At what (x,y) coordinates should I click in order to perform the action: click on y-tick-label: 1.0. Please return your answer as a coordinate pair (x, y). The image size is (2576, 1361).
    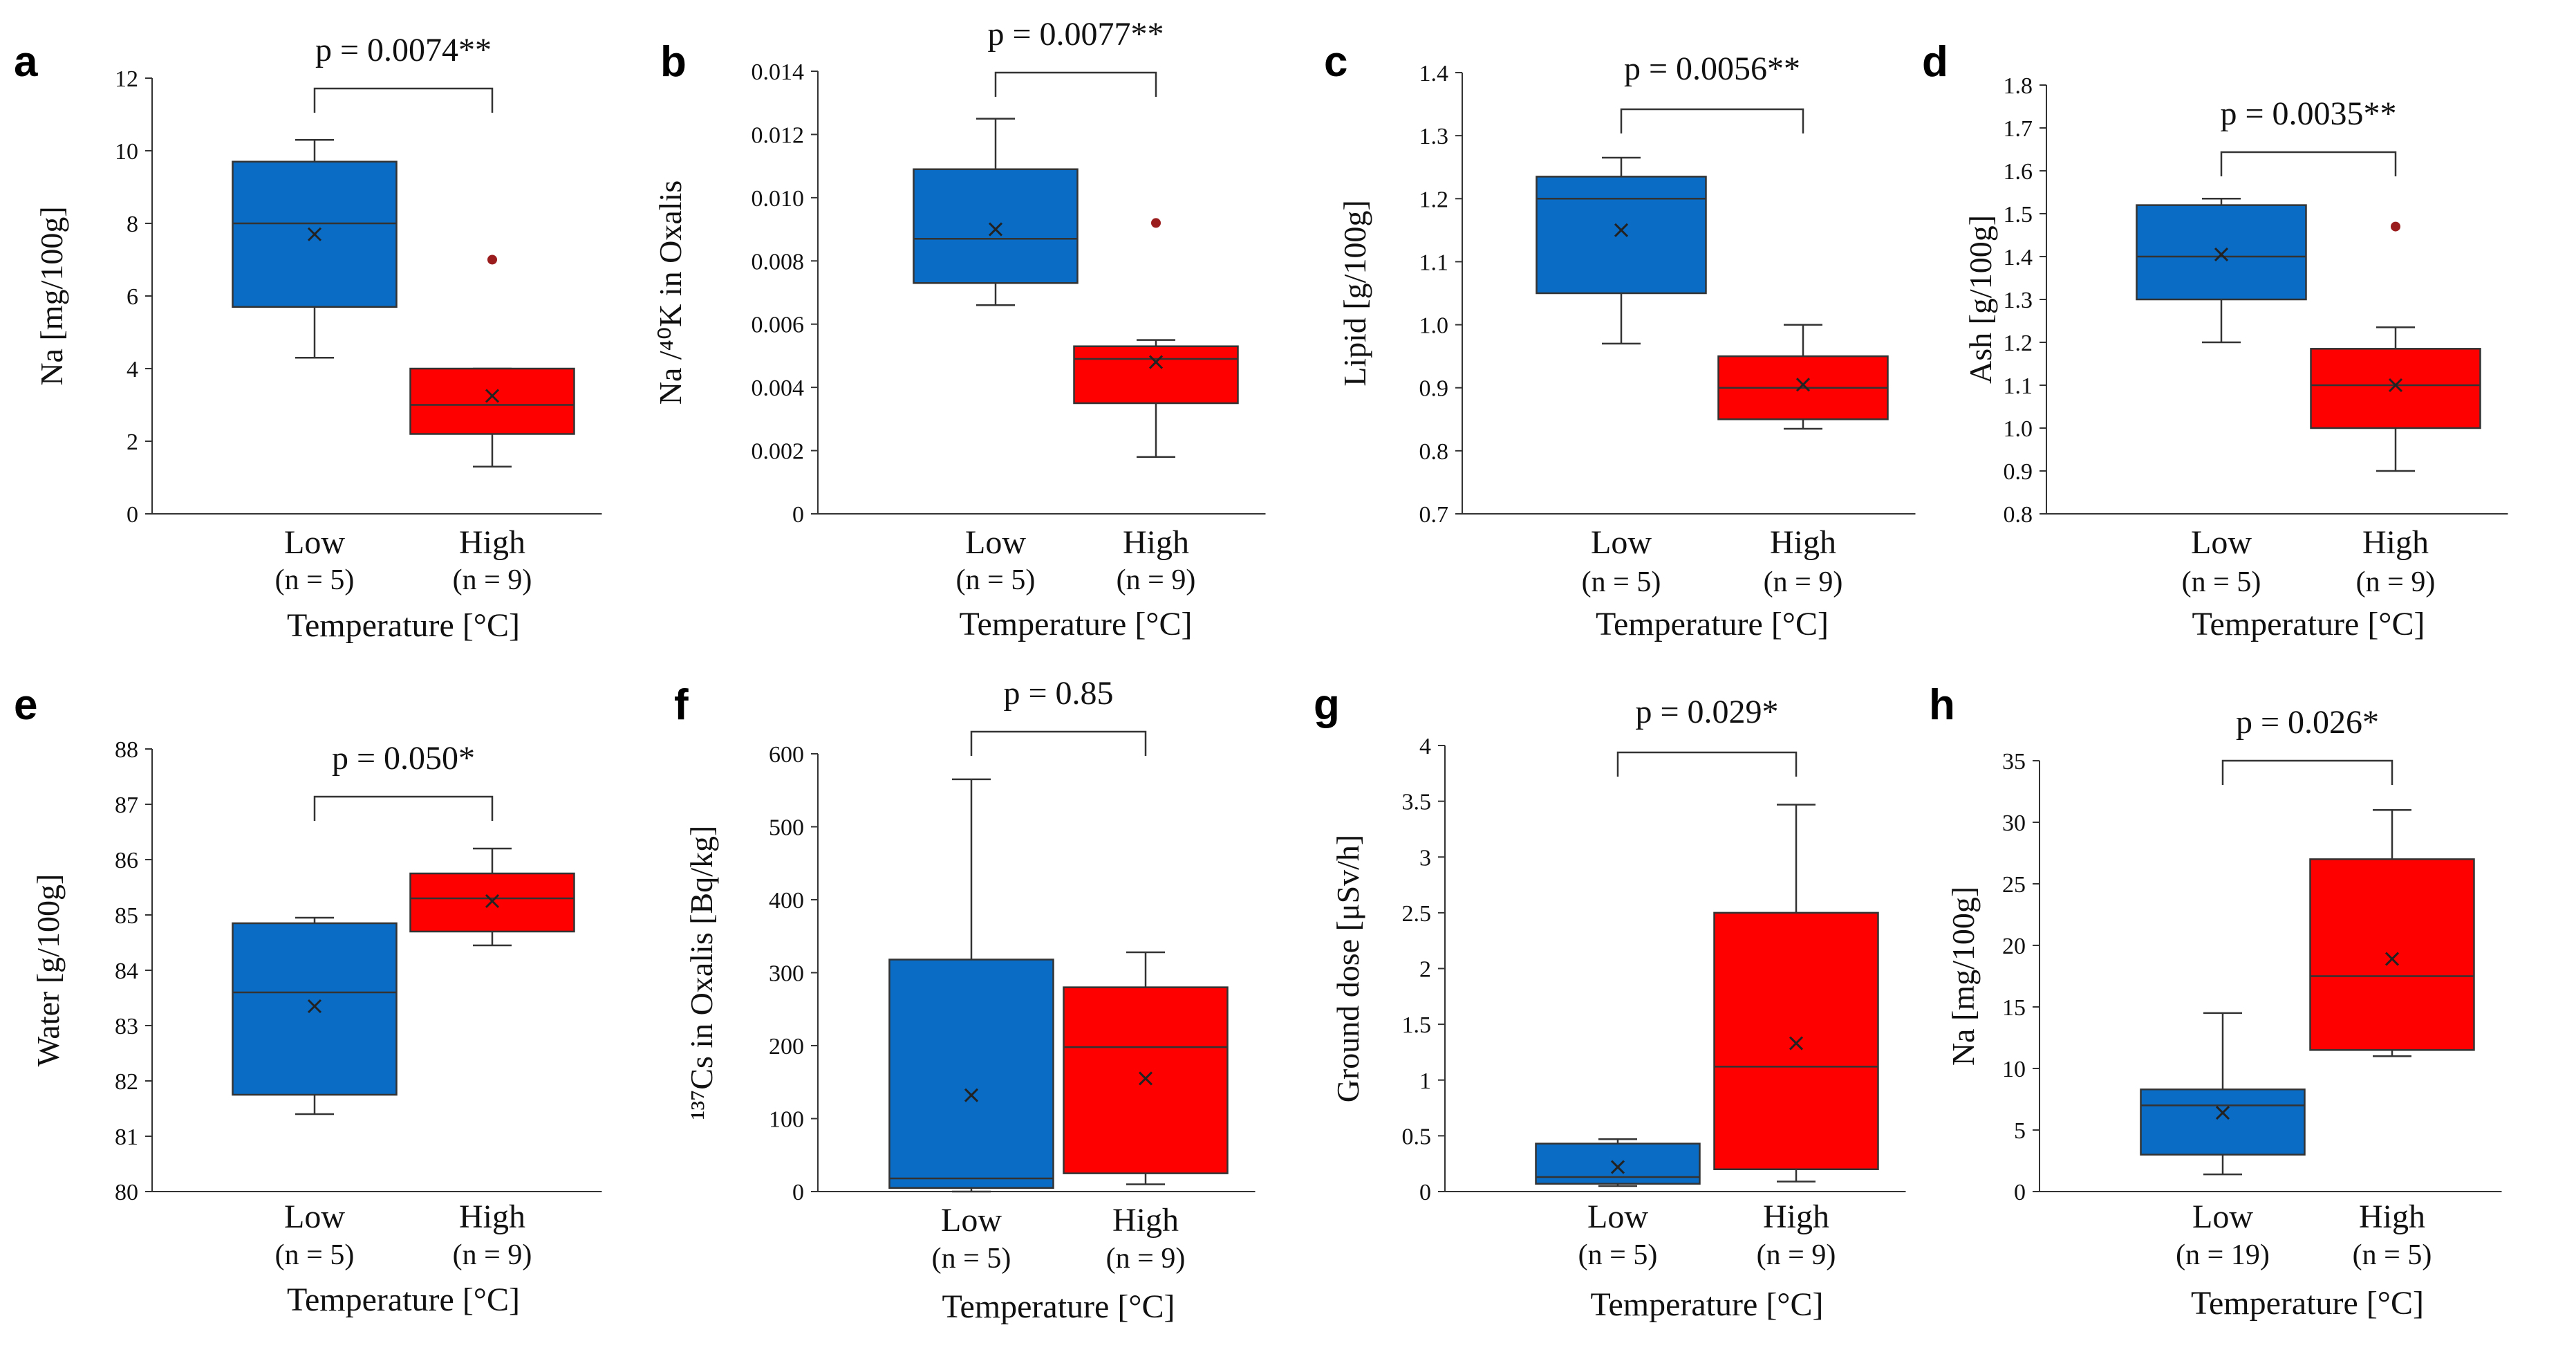
    Looking at the image, I should click on (1434, 326).